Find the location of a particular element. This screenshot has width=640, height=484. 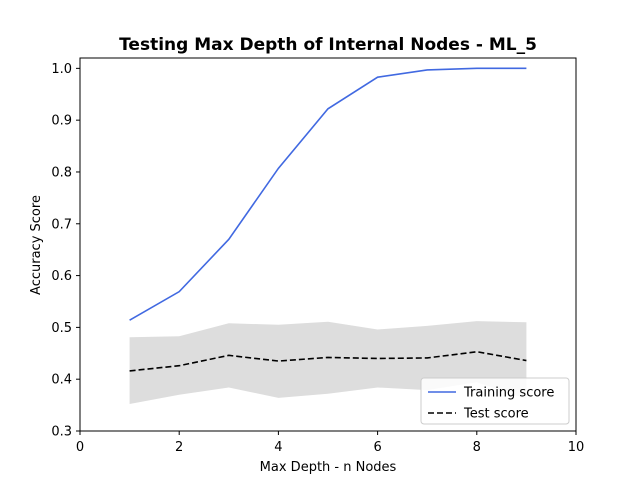

x-tick-label: 10 is located at coordinates (576, 447).